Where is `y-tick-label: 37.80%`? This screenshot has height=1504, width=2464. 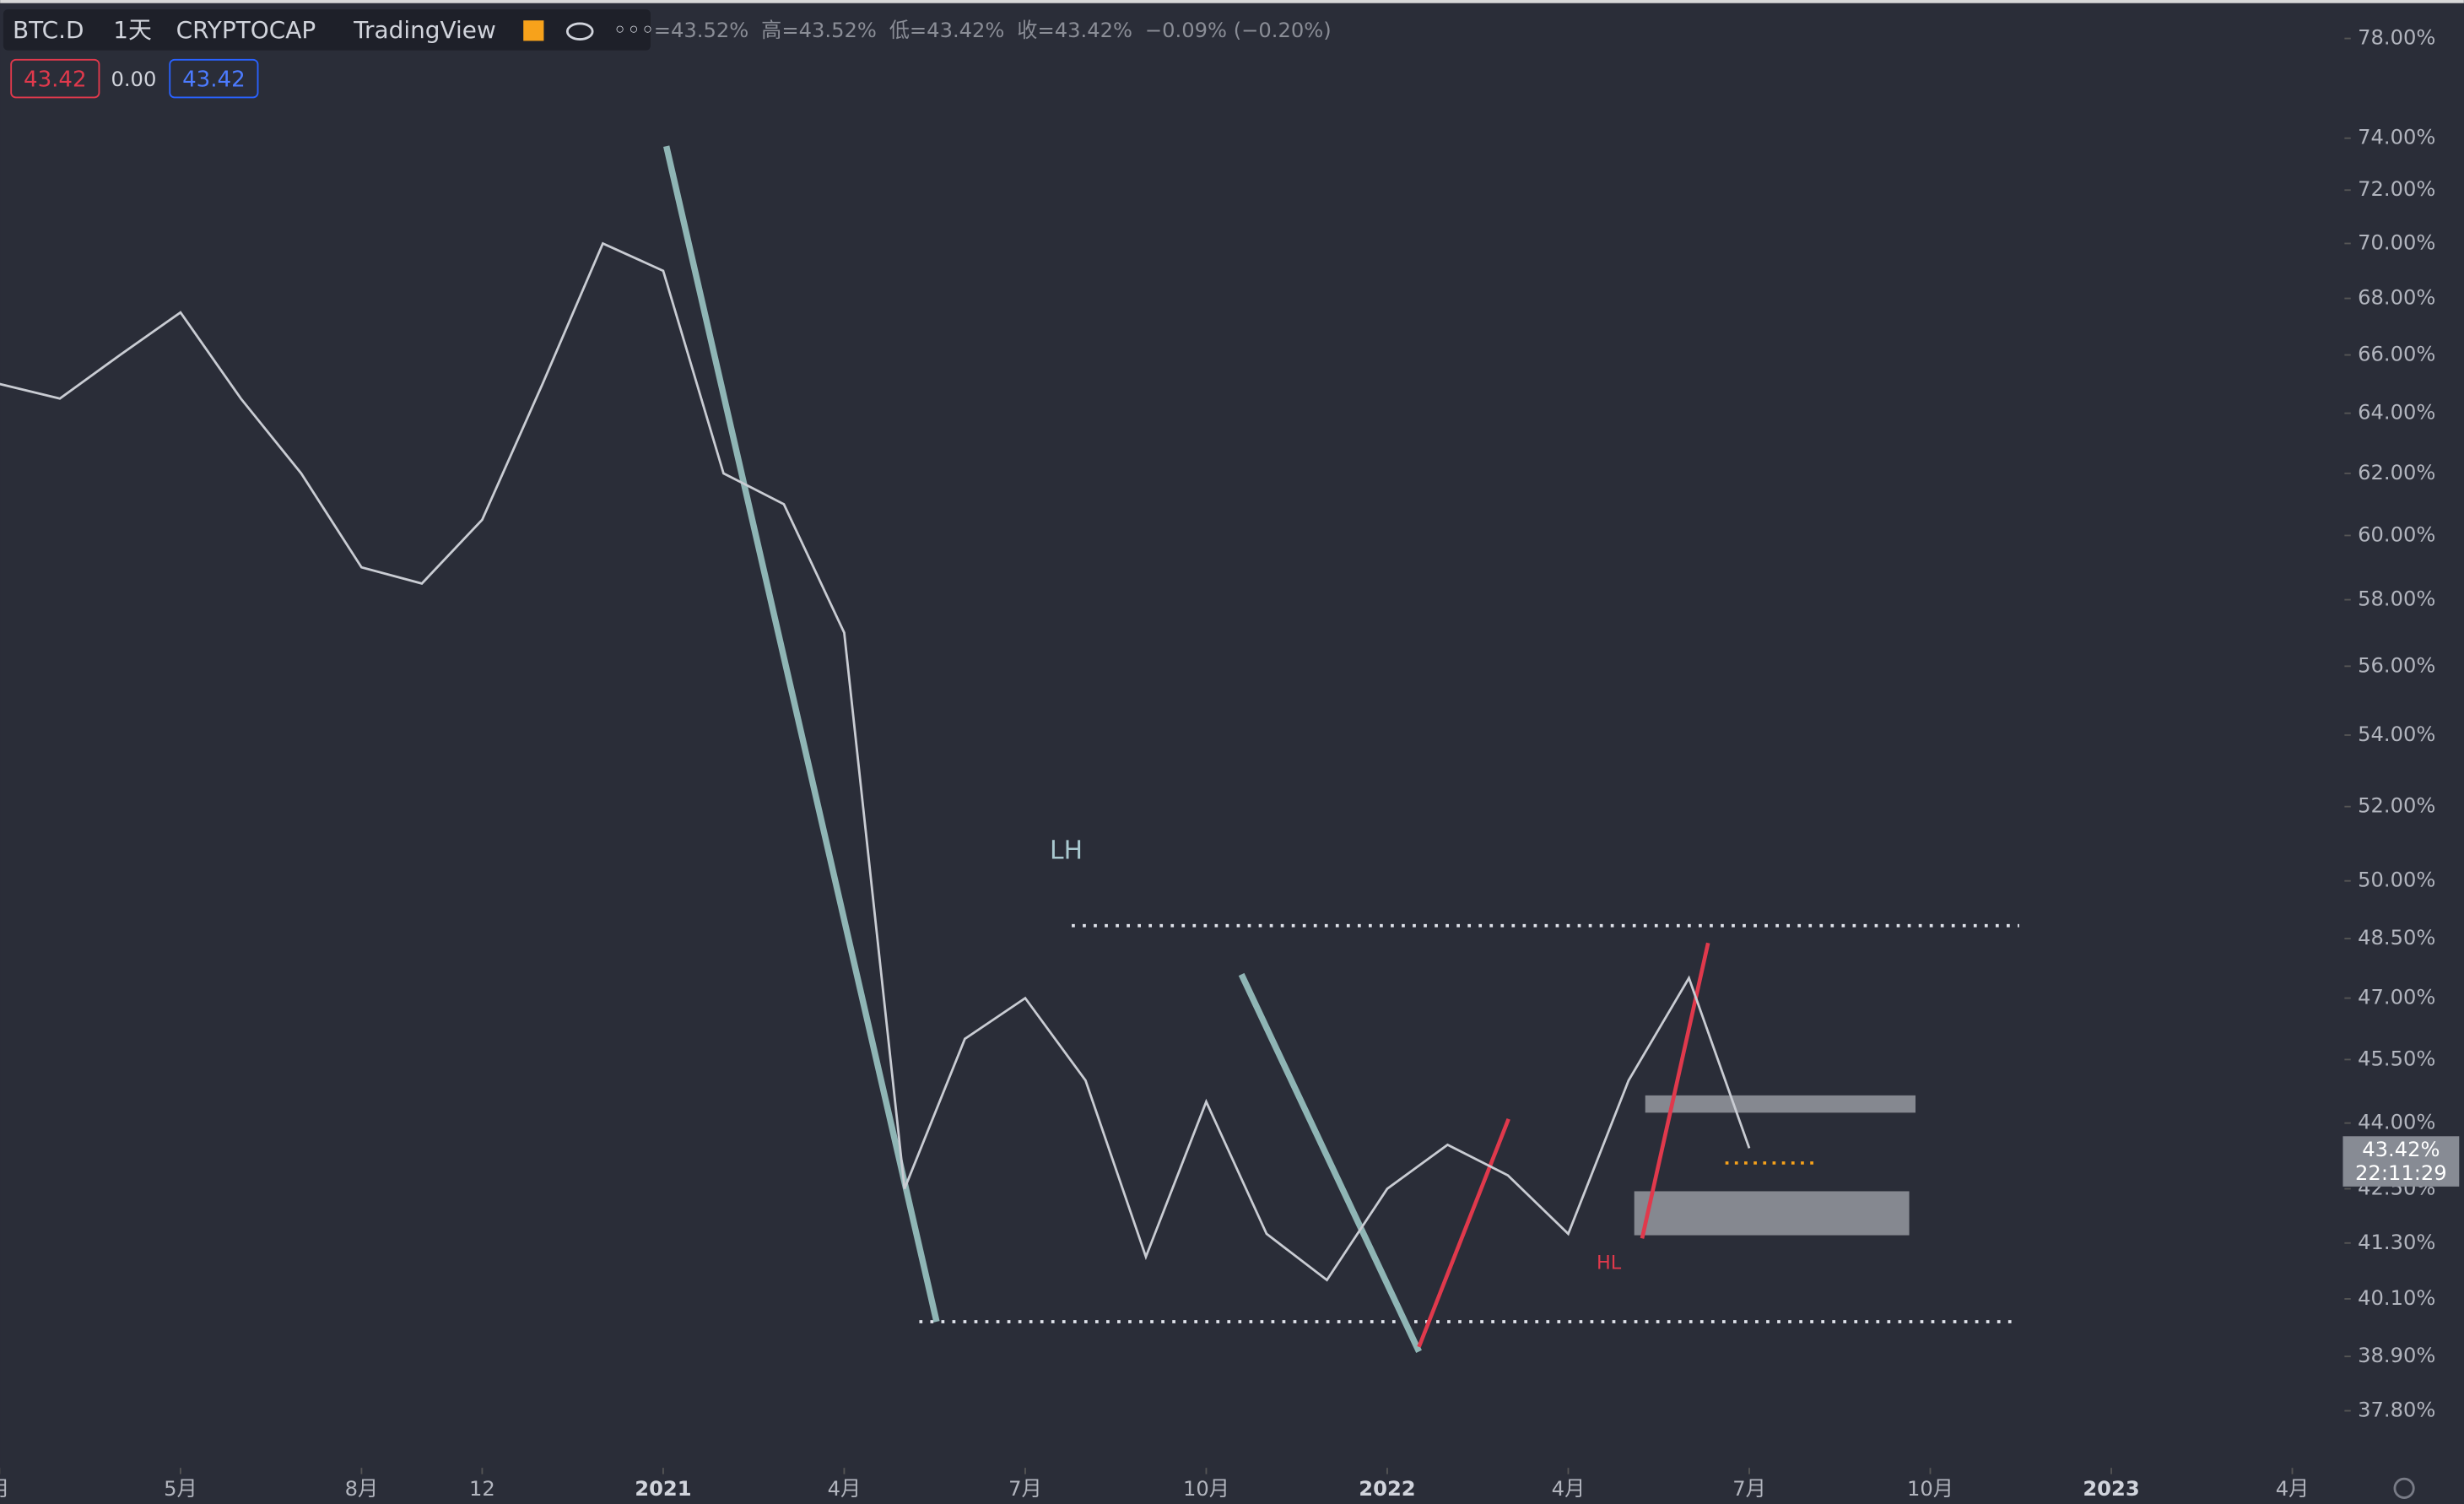
y-tick-label: 37.80% is located at coordinates (2396, 1410).